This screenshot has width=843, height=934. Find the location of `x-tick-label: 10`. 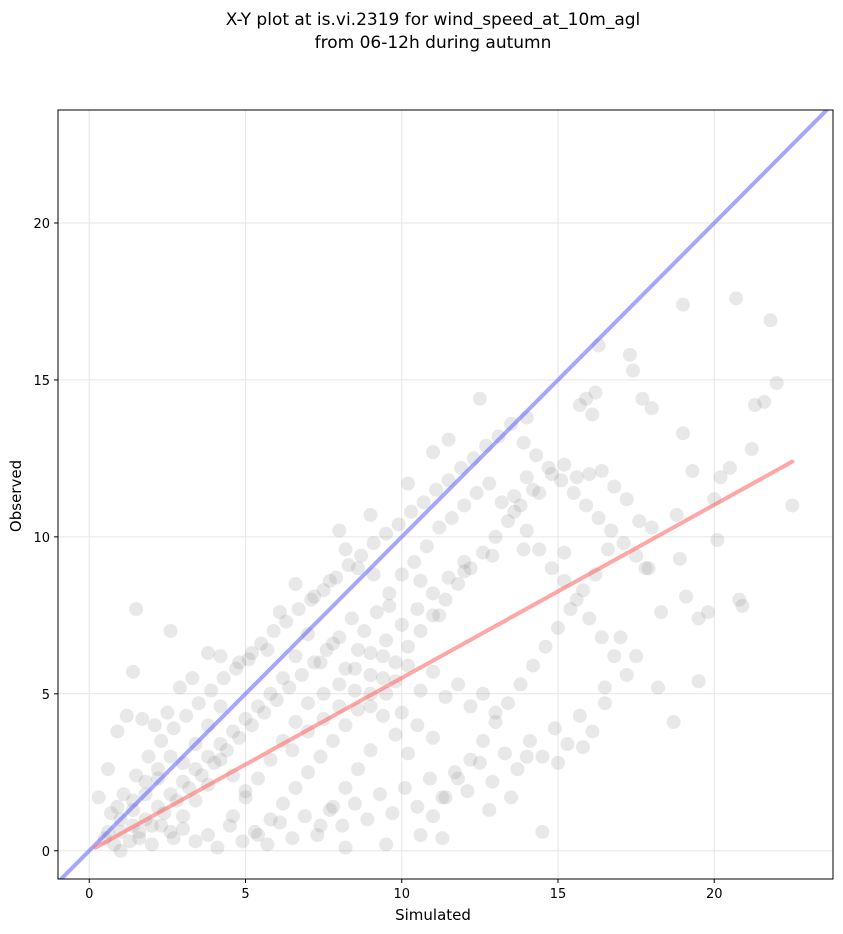

x-tick-label: 10 is located at coordinates (401, 894).